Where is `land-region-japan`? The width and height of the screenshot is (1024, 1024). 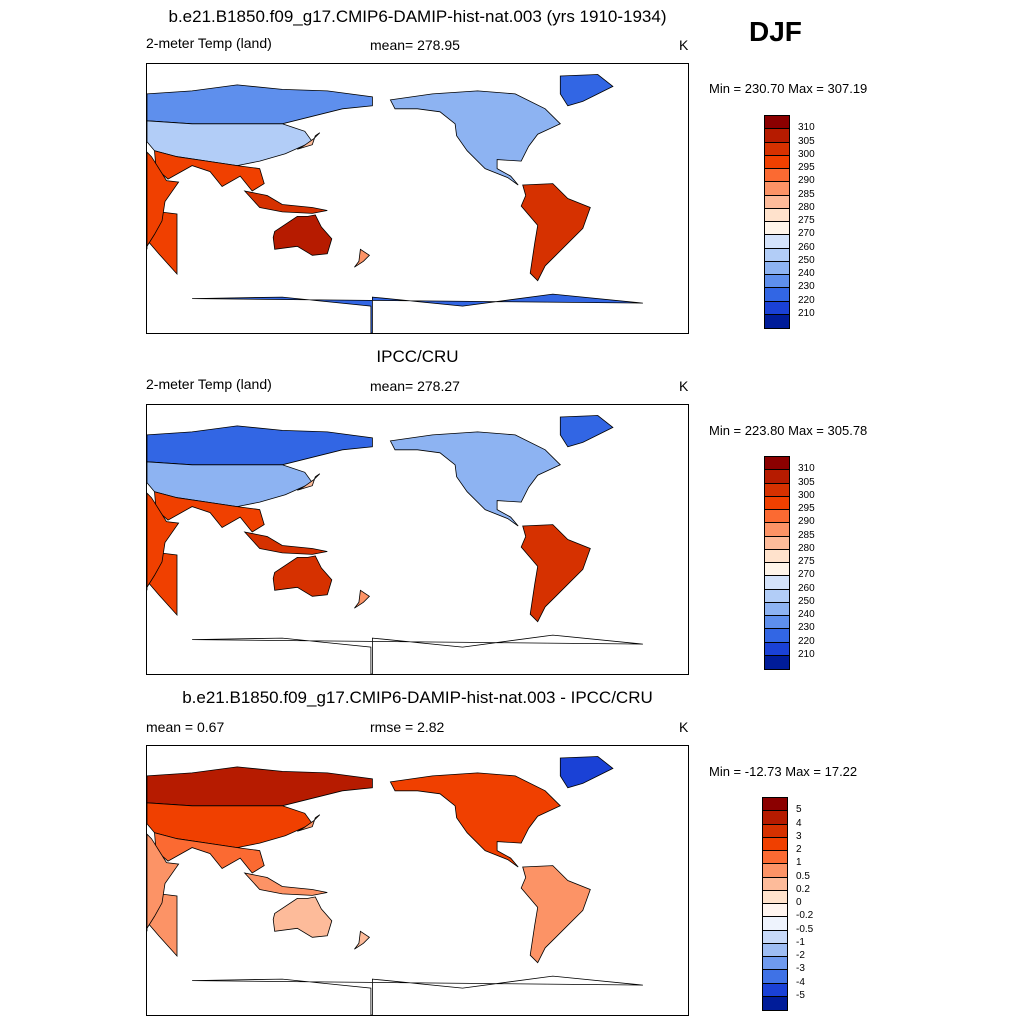
land-region-japan is located at coordinates (309, 482).